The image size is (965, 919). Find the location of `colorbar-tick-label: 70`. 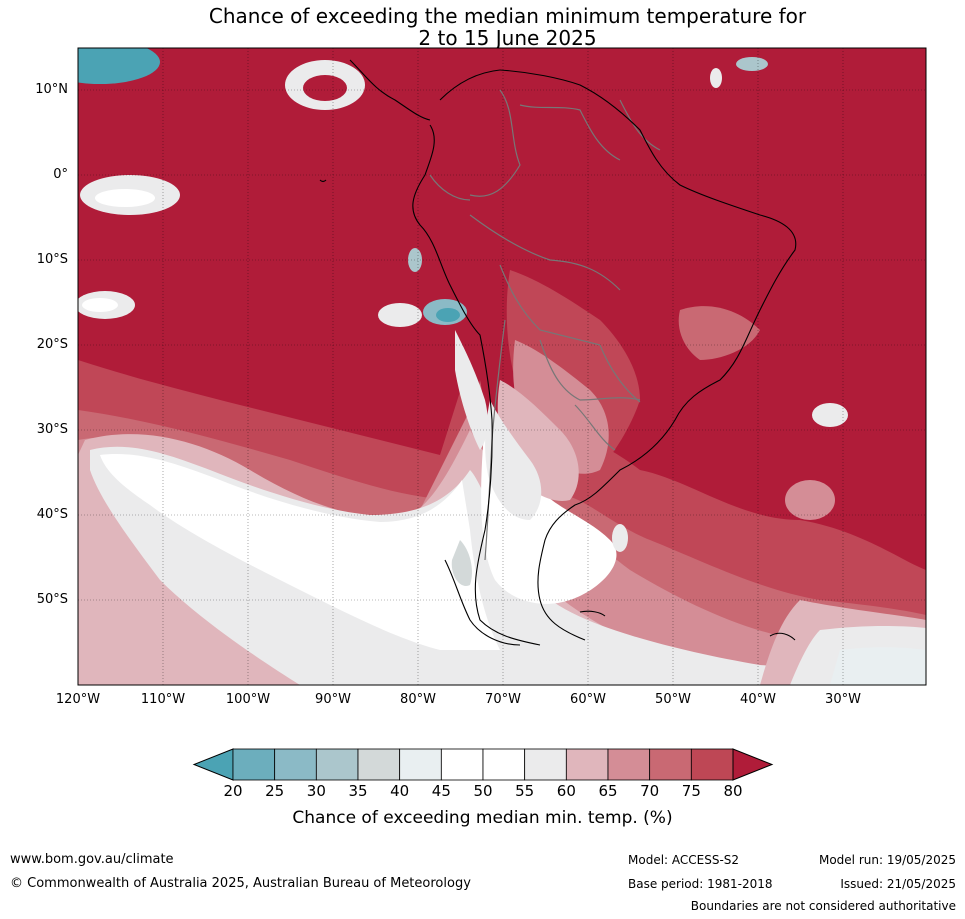

colorbar-tick-label: 70 is located at coordinates (650, 791).